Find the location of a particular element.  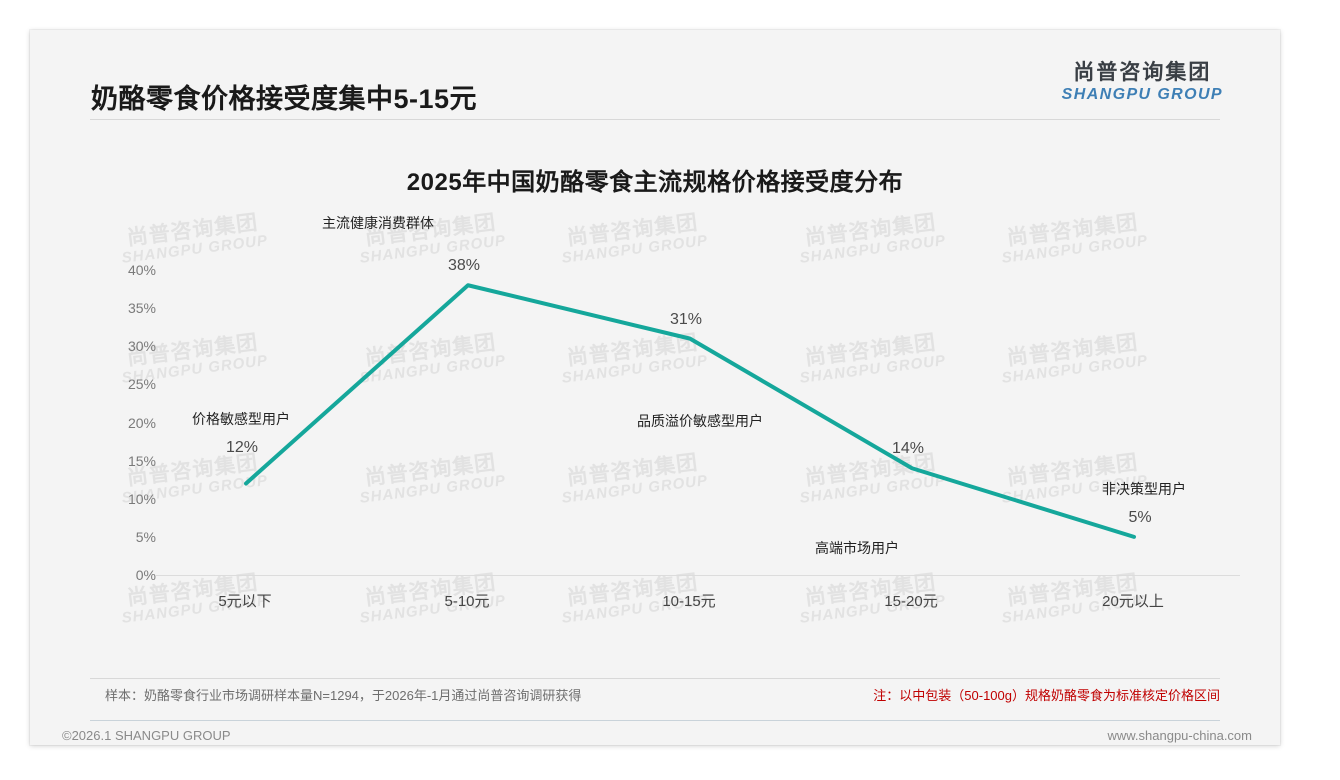

data-annotation-label: 主流健康消费群体 is located at coordinates (378, 223).